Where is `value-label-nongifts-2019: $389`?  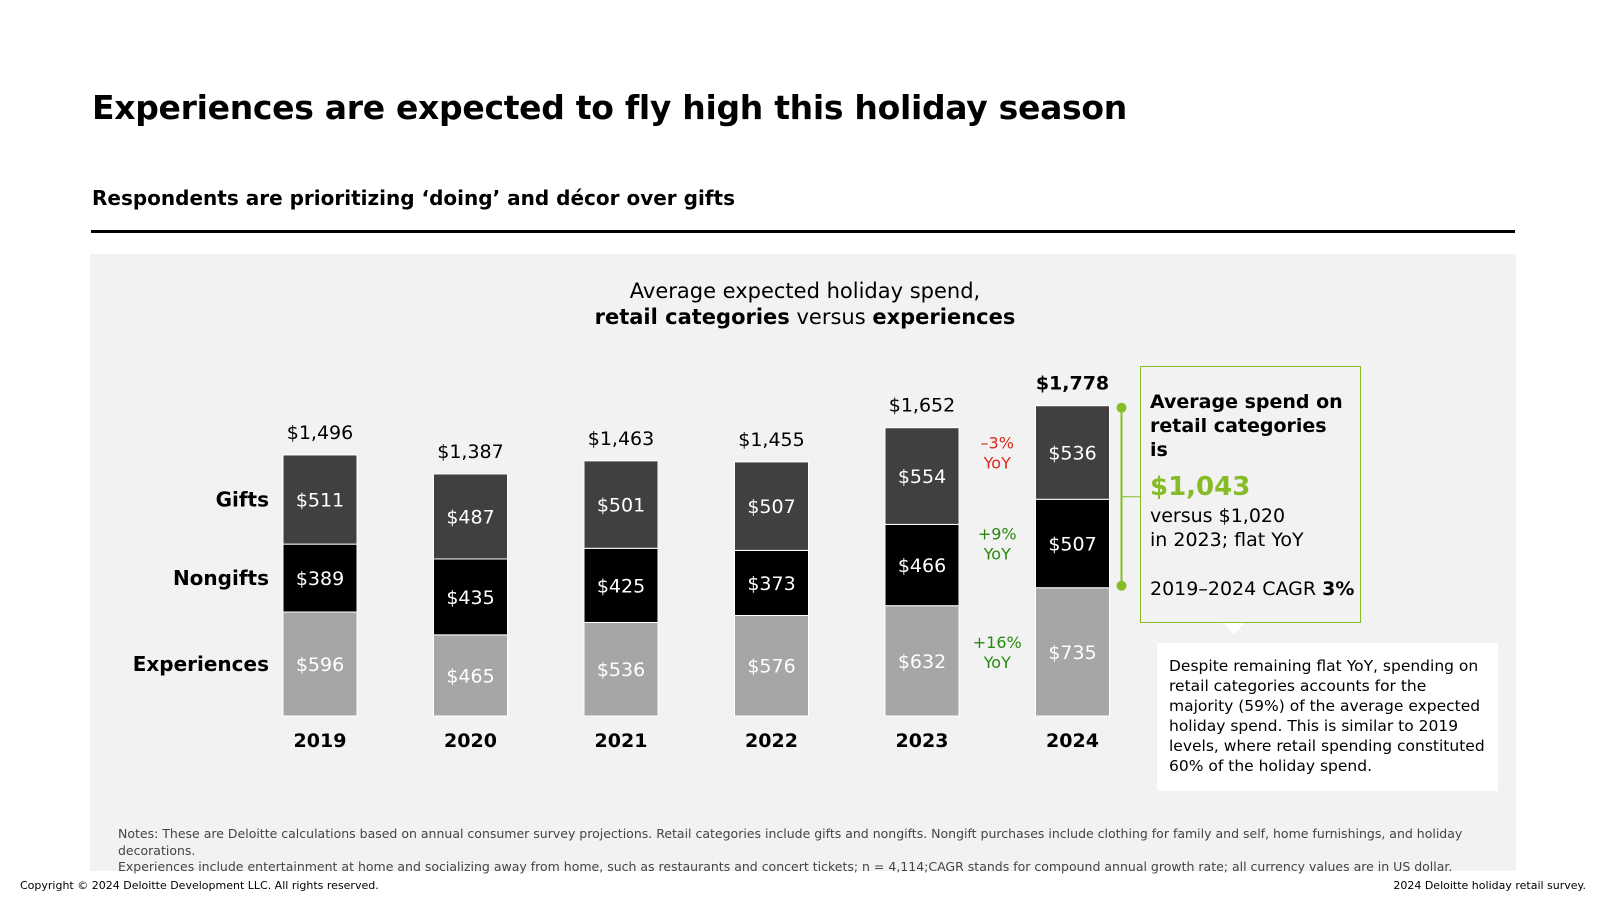 value-label-nongifts-2019: $389 is located at coordinates (320, 579).